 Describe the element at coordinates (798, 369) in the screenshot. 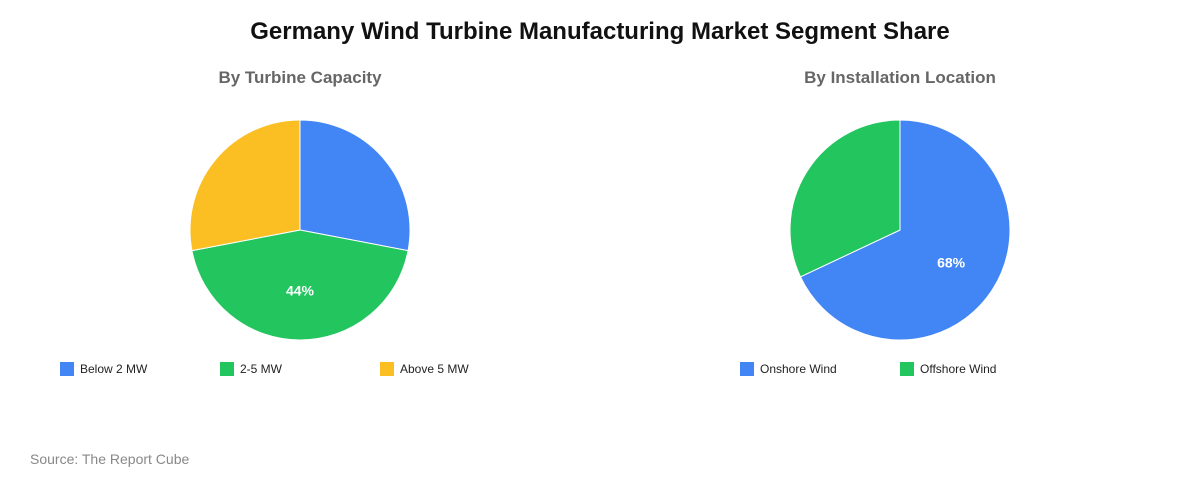

I see `legend-label: Onshore Wind` at that location.